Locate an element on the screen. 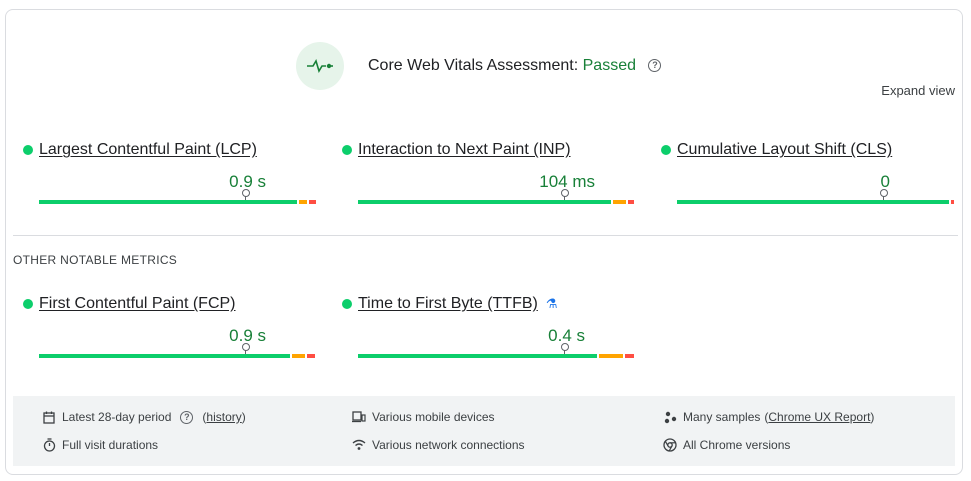 The image size is (971, 481). metric-cls: Cumulative Layout Shift (CLS) 0 is located at coordinates (807, 172).